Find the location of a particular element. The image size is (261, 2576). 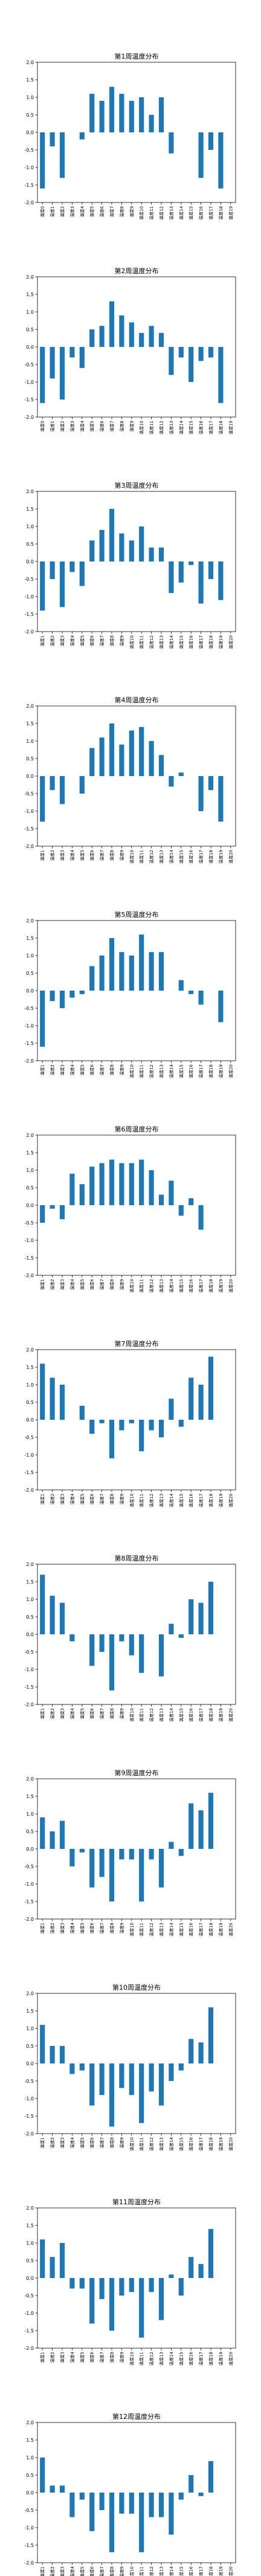

x-tick-label: 温度11 is located at coordinates (141, 2359).